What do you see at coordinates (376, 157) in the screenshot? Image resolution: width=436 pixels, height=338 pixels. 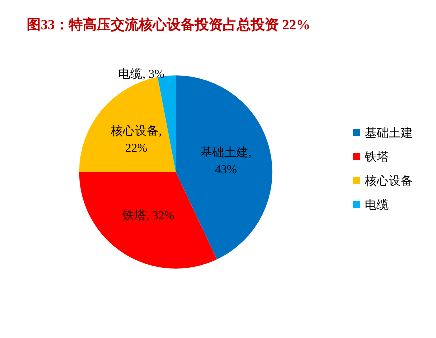 I see `legend-label: 铁塔` at bounding box center [376, 157].